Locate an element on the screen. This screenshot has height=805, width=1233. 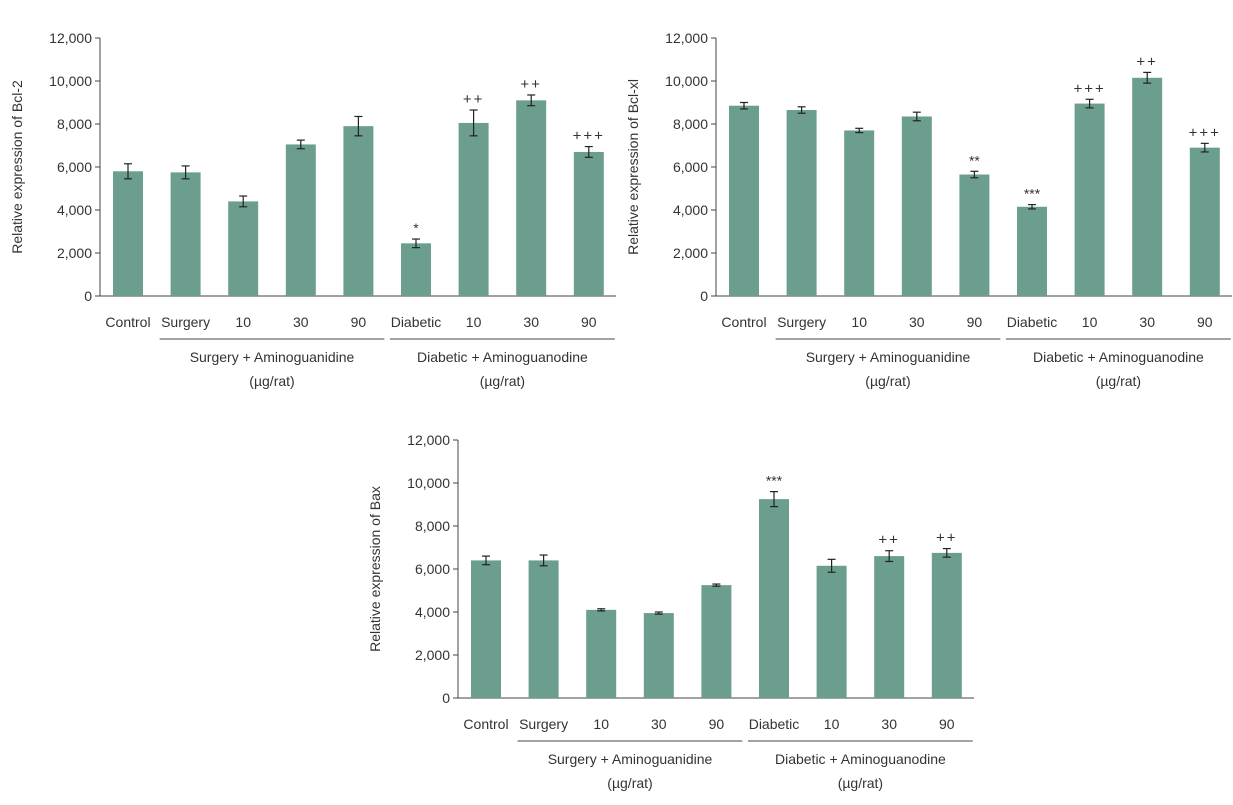
significance-annotation: ** is located at coordinates (974, 160).